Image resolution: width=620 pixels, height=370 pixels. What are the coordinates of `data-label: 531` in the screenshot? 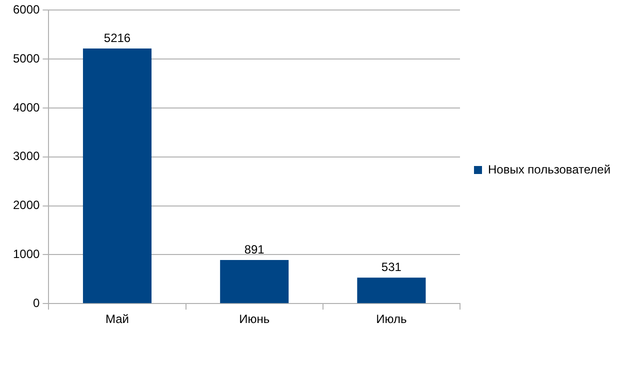 It's located at (391, 267).